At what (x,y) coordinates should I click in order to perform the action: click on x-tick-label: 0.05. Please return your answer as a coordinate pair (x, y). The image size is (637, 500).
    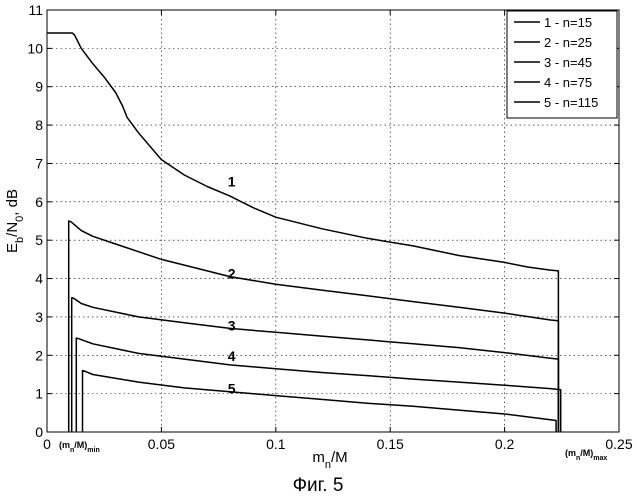
    Looking at the image, I should click on (161, 444).